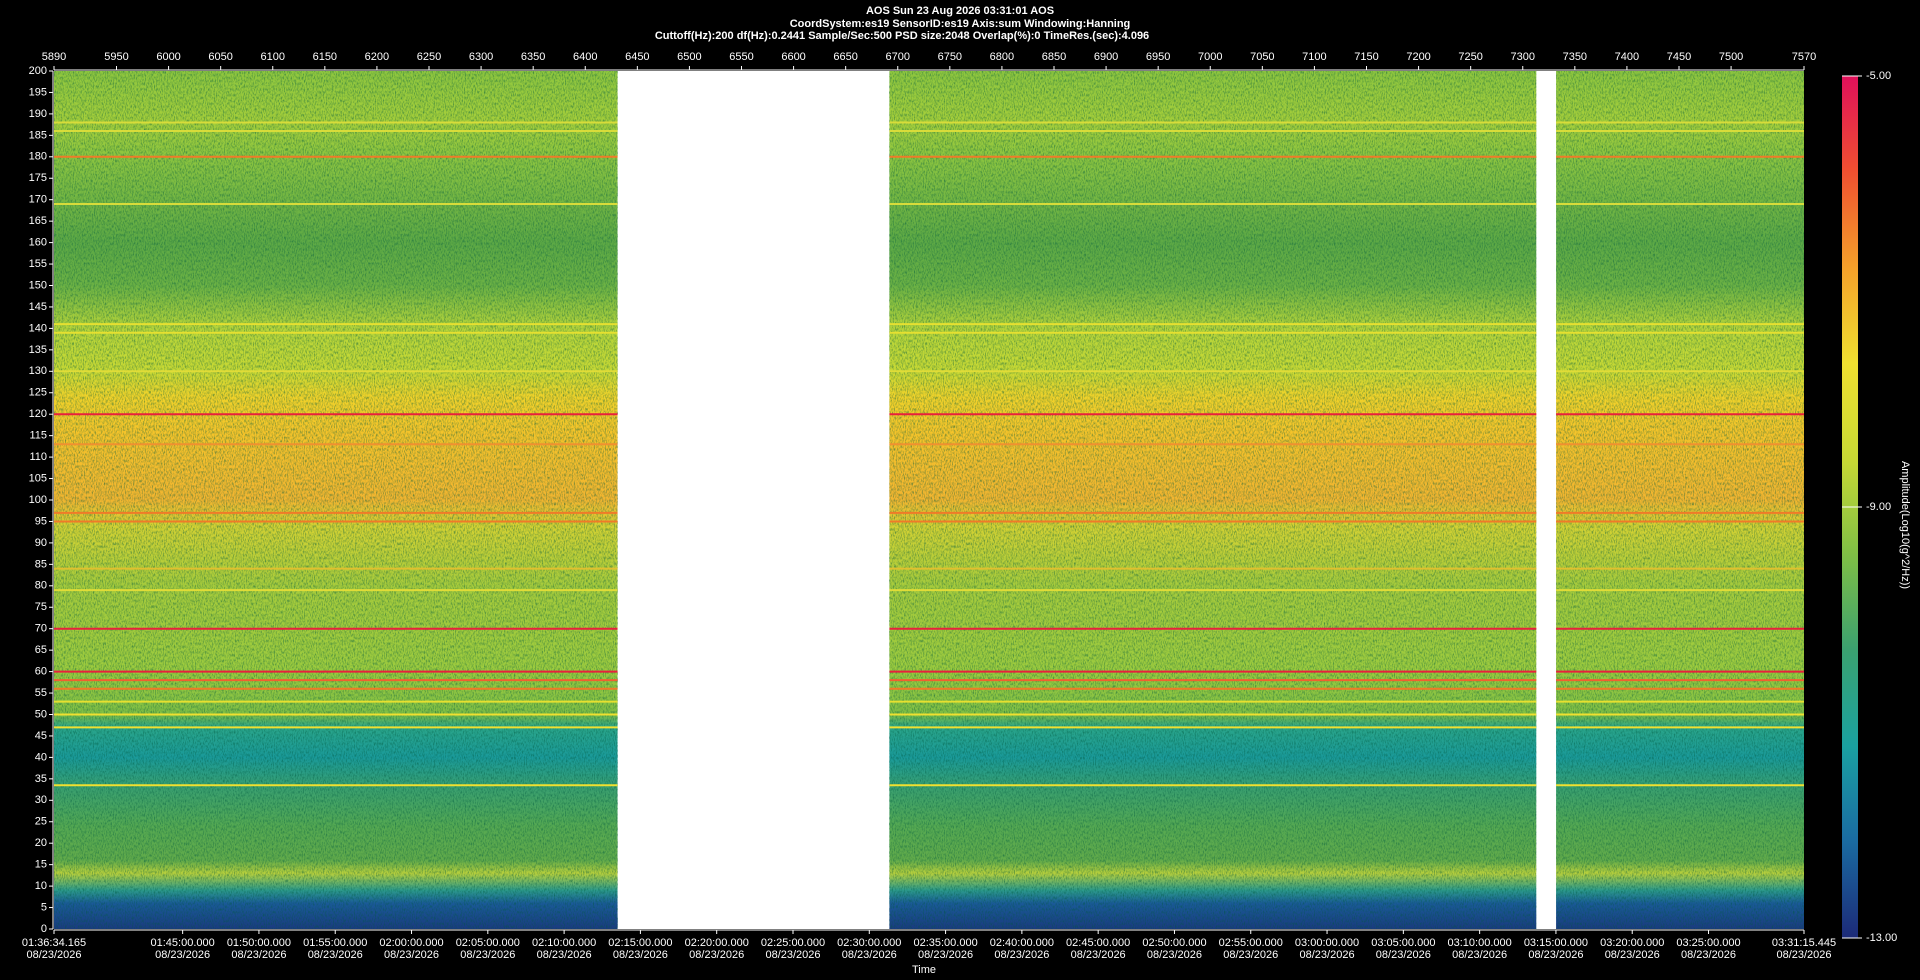 The height and width of the screenshot is (980, 1920). I want to click on y-tick-label: 70, so click(41, 629).